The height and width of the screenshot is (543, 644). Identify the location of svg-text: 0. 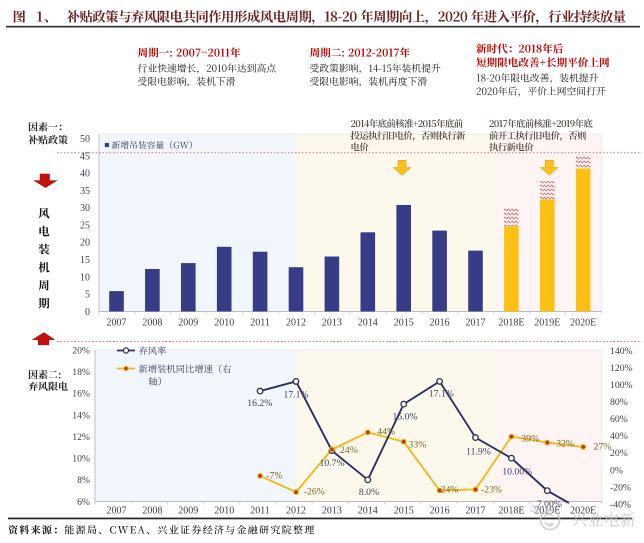
(87, 312).